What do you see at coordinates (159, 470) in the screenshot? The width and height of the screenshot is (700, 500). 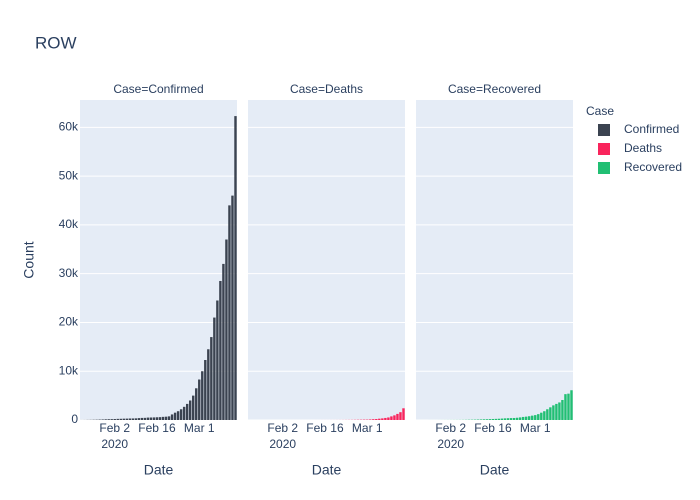 I see `x-axis-label: Date` at bounding box center [159, 470].